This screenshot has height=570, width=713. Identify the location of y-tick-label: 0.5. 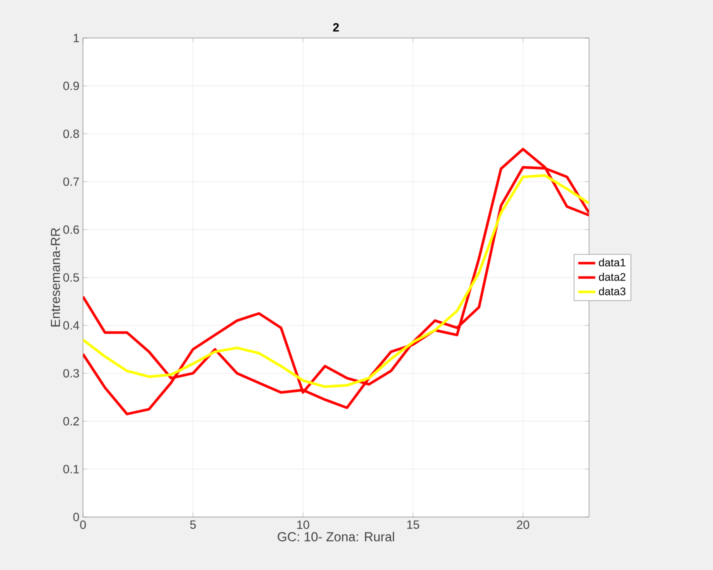
(71, 277).